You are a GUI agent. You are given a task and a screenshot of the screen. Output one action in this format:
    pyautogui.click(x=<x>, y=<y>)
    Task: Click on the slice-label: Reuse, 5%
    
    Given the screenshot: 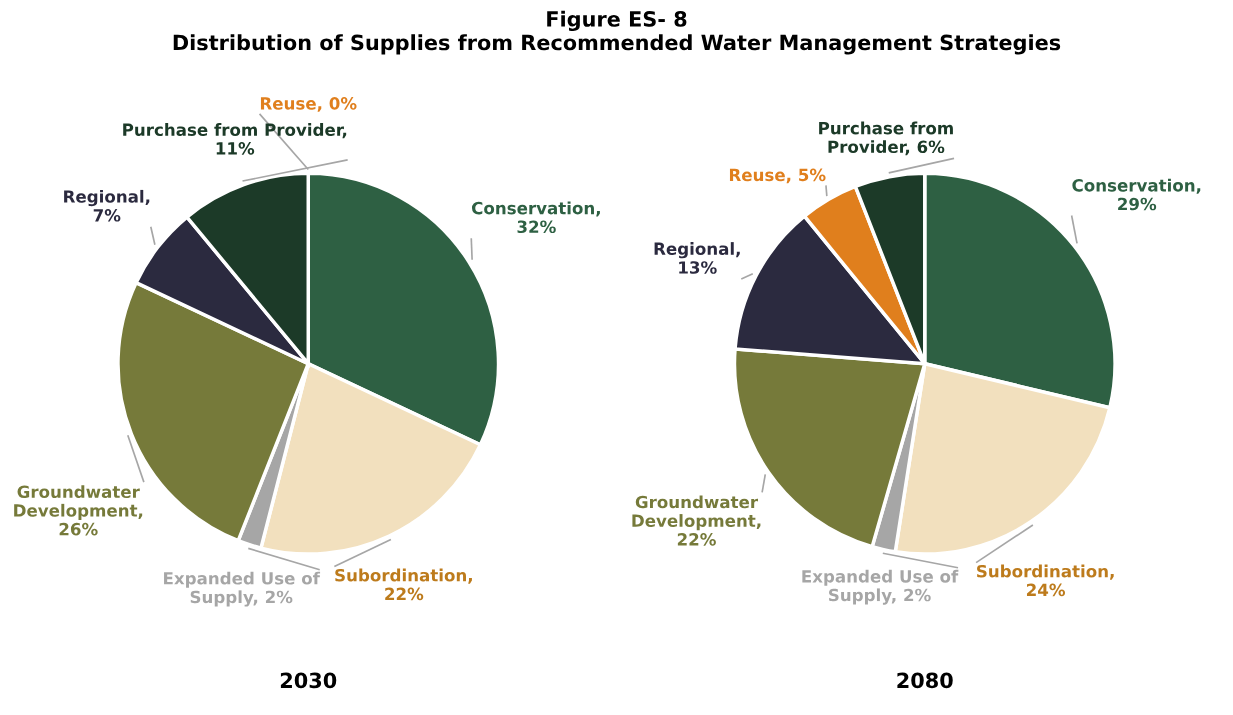 What is the action you would take?
    pyautogui.click(x=777, y=176)
    